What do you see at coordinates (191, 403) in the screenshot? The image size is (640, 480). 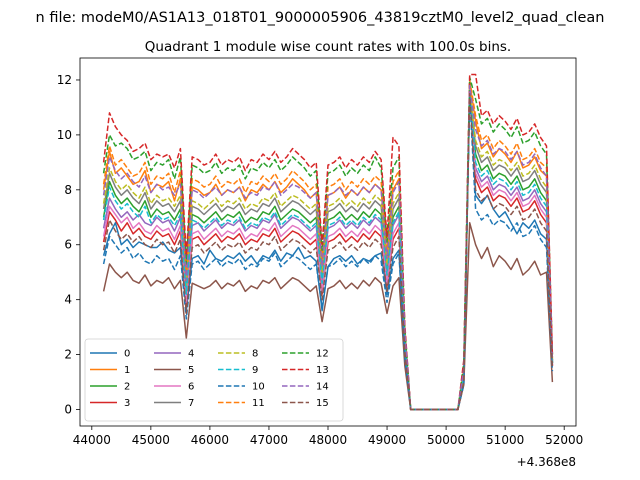 I see `legend-label-7: 7` at bounding box center [191, 403].